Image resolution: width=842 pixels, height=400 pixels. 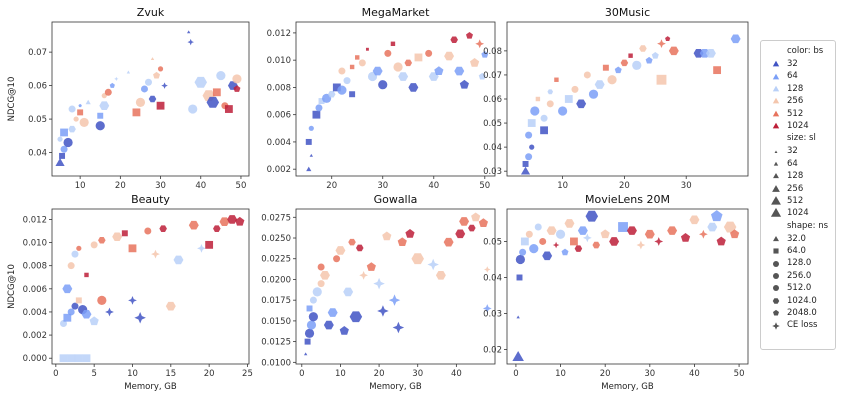 I want to click on y-tick-label: 0.06, so click(x=492, y=100).